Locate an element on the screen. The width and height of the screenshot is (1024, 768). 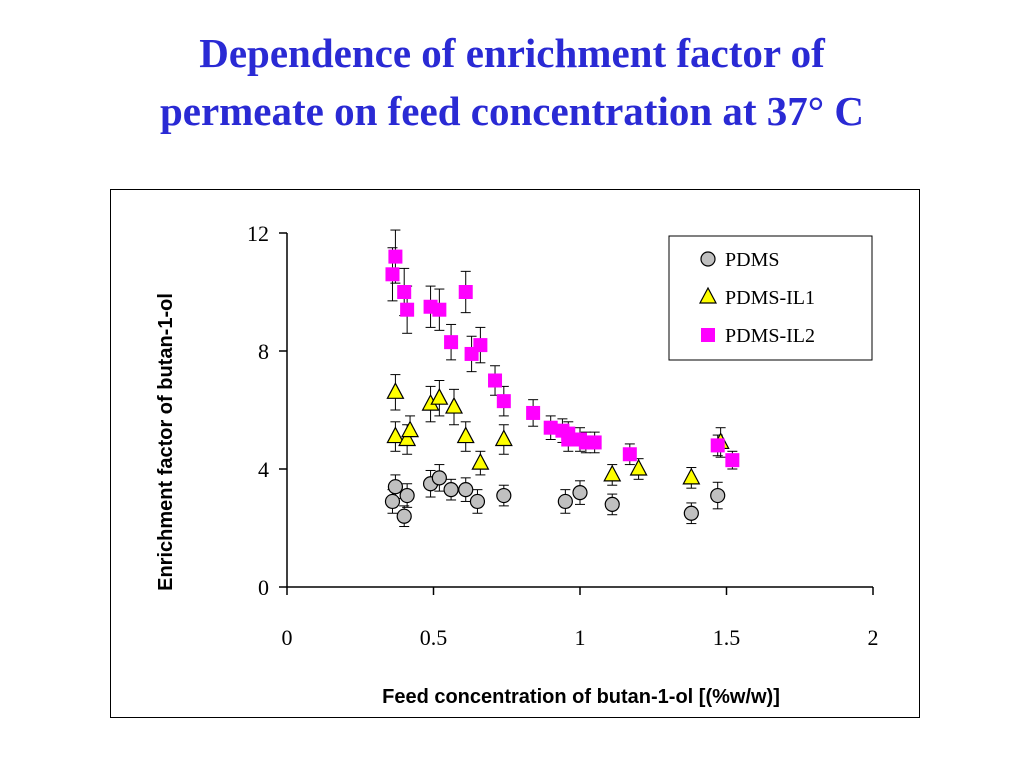
legend: PDMS PDMS-IL1 PDMS-IL2 is located at coordinates (770, 298).